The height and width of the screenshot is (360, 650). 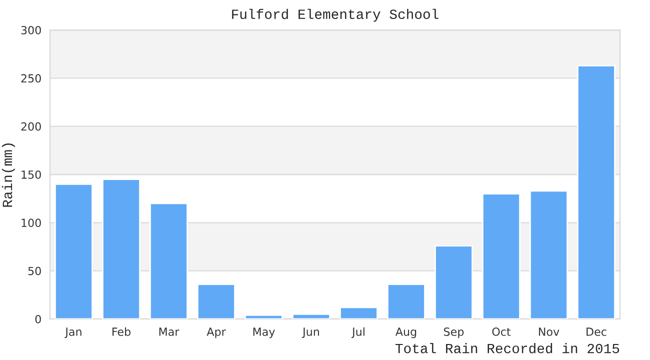 I want to click on y-axis-title: Rain(mm), so click(x=8, y=175).